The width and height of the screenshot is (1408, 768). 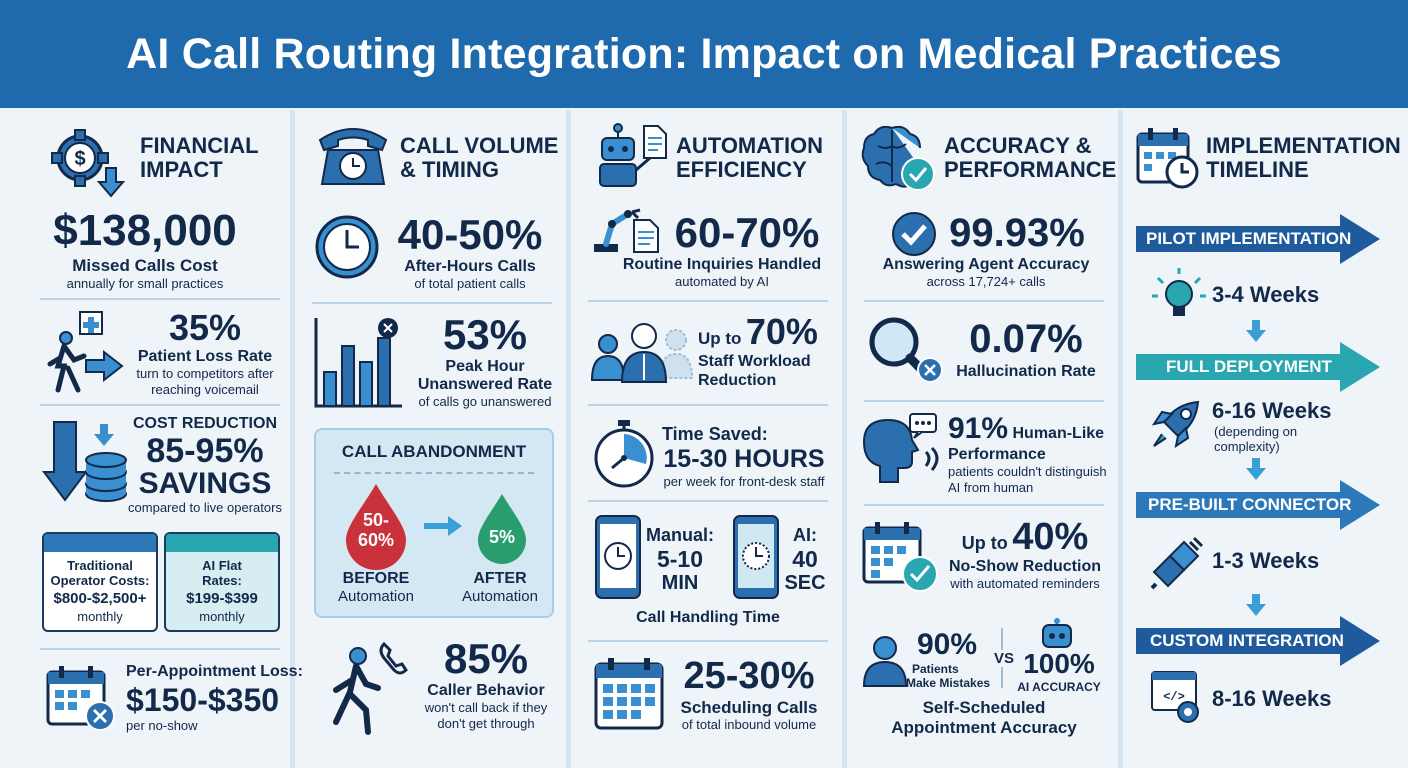 What do you see at coordinates (749, 676) in the screenshot?
I see `scheduling-value: 25-30%` at bounding box center [749, 676].